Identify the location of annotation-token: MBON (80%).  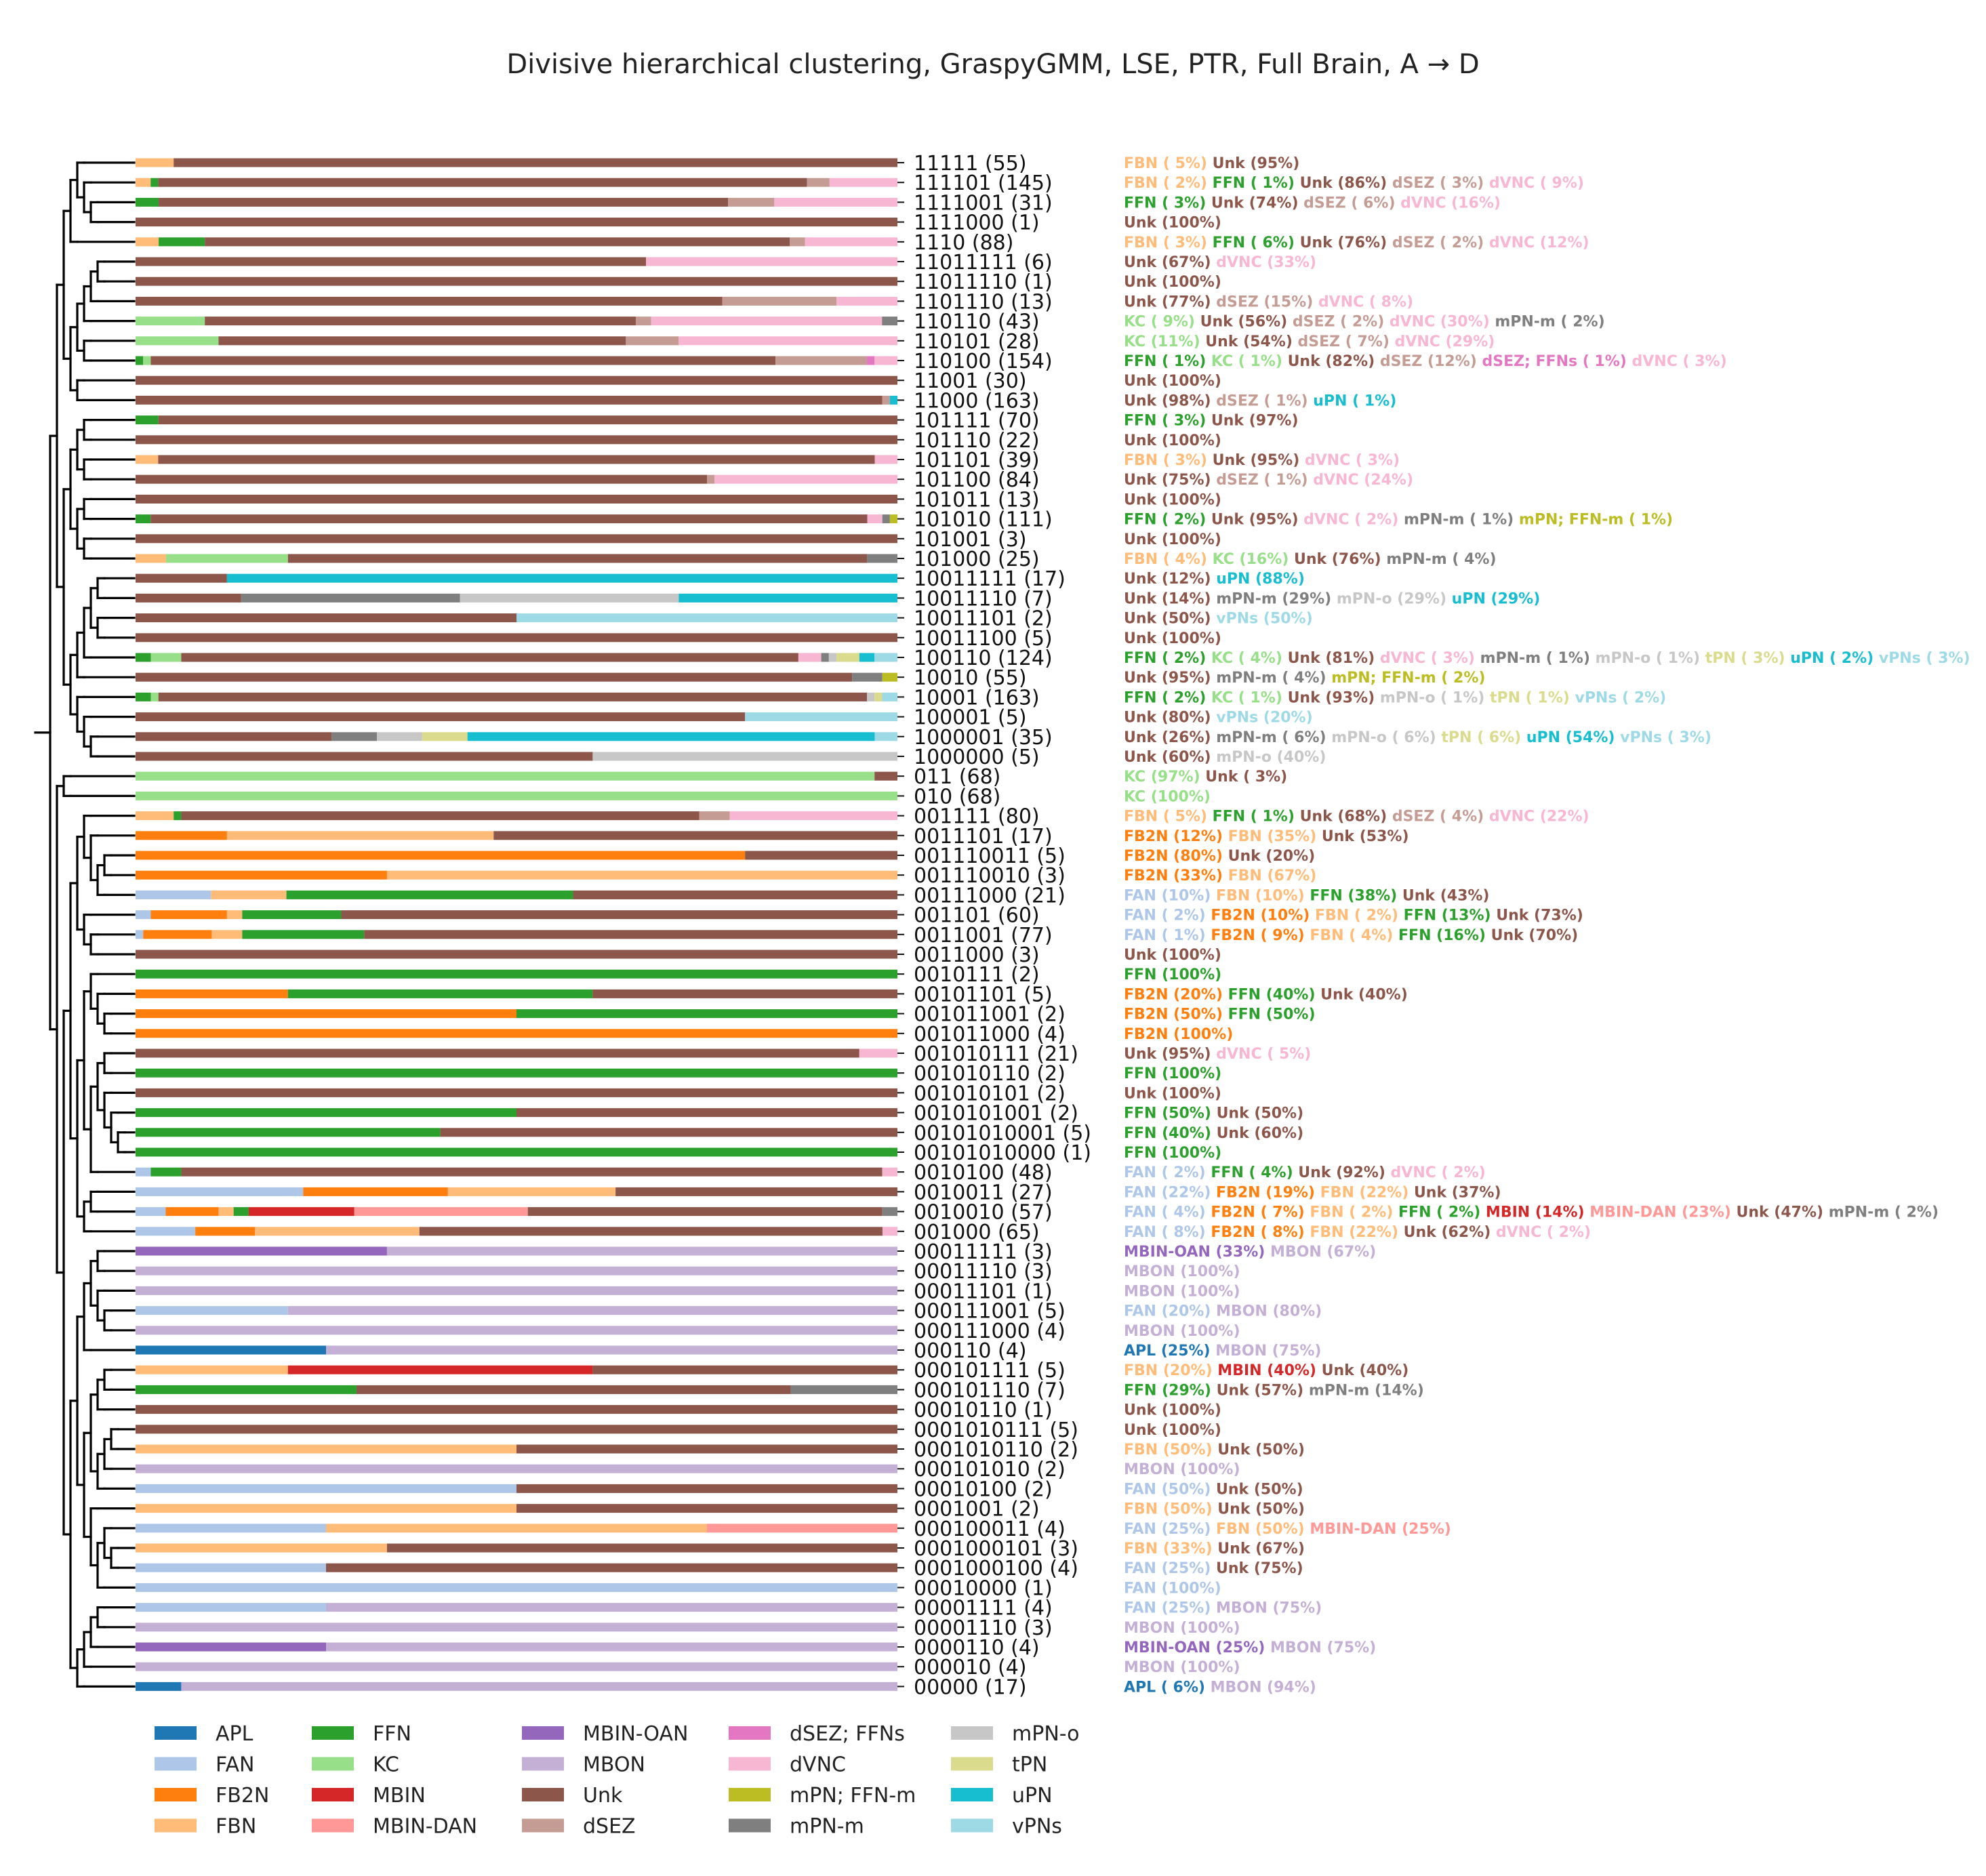
(1266, 1311).